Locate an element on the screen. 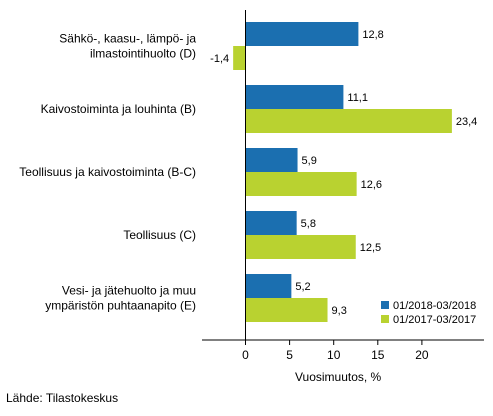 This screenshot has width=493, height=416. category-label: ympäristön puhtaanapito (E) is located at coordinates (120, 306).